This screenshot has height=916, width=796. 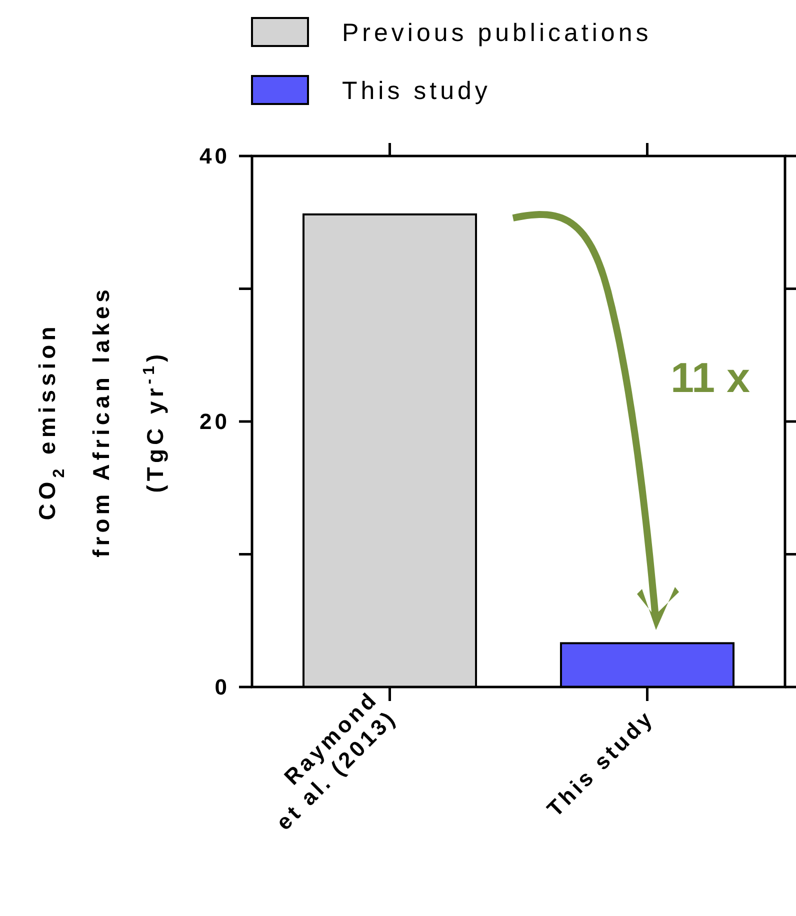 I want to click on legend-label: Previous publications, so click(x=497, y=32).